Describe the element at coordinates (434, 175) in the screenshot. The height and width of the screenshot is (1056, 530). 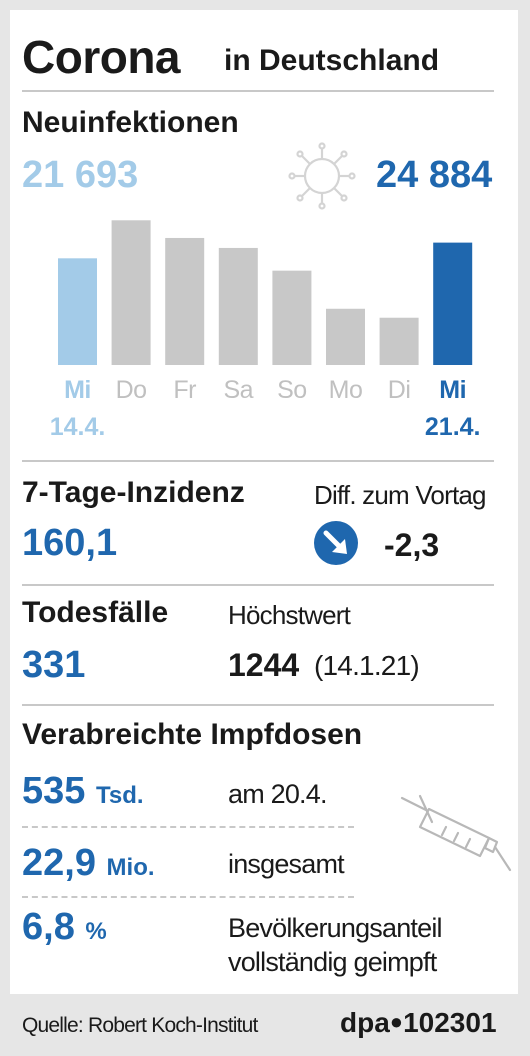
I see `neuinfektionen-end-value: 24 884` at that location.